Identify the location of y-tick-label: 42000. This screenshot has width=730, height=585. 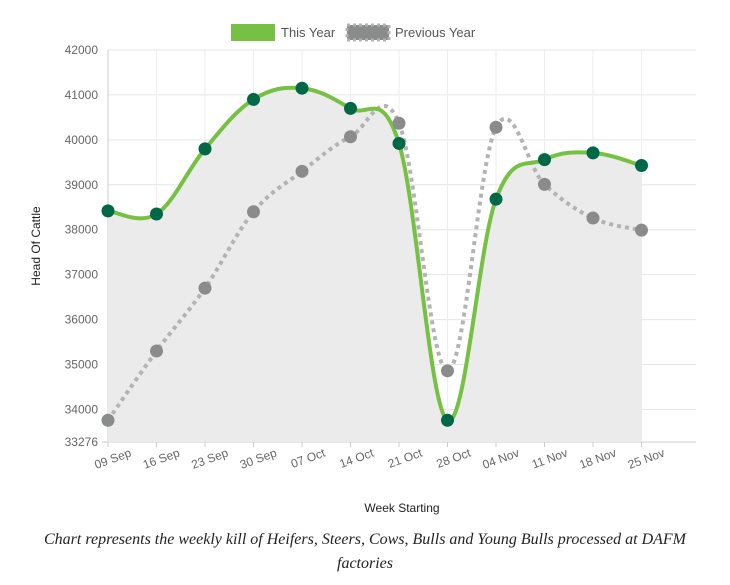
(82, 50).